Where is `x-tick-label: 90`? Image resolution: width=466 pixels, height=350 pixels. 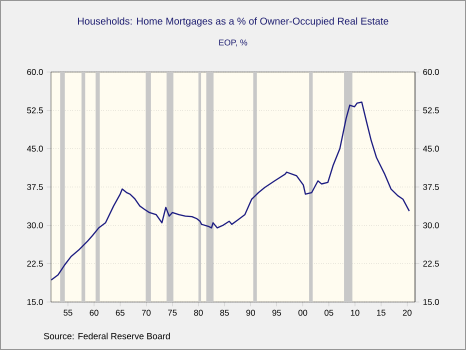 x-tick-label: 90 is located at coordinates (250, 313).